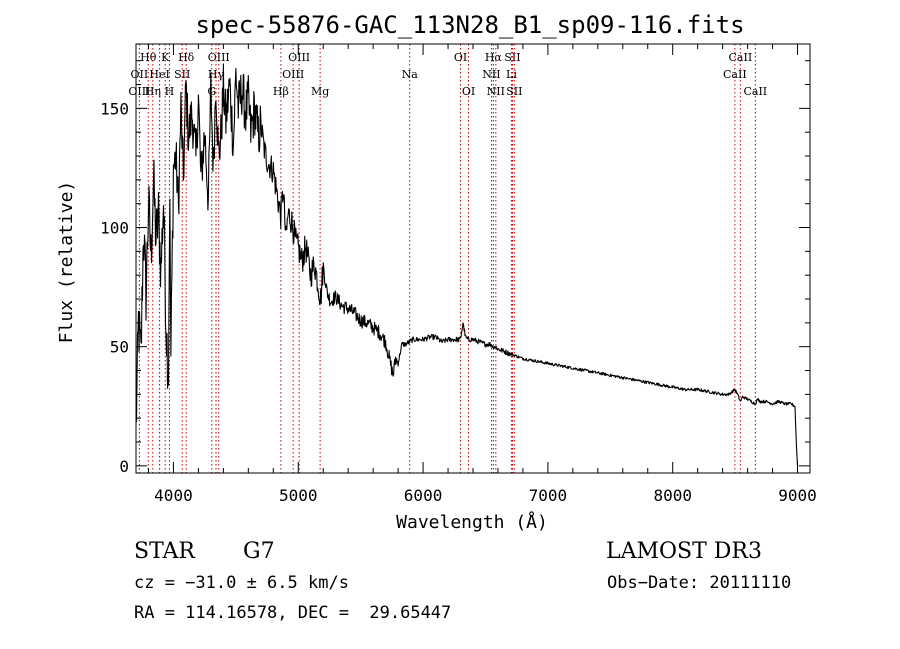 The width and height of the screenshot is (900, 649). What do you see at coordinates (684, 551) in the screenshot?
I see `survey-release: LAMOST DR3` at bounding box center [684, 551].